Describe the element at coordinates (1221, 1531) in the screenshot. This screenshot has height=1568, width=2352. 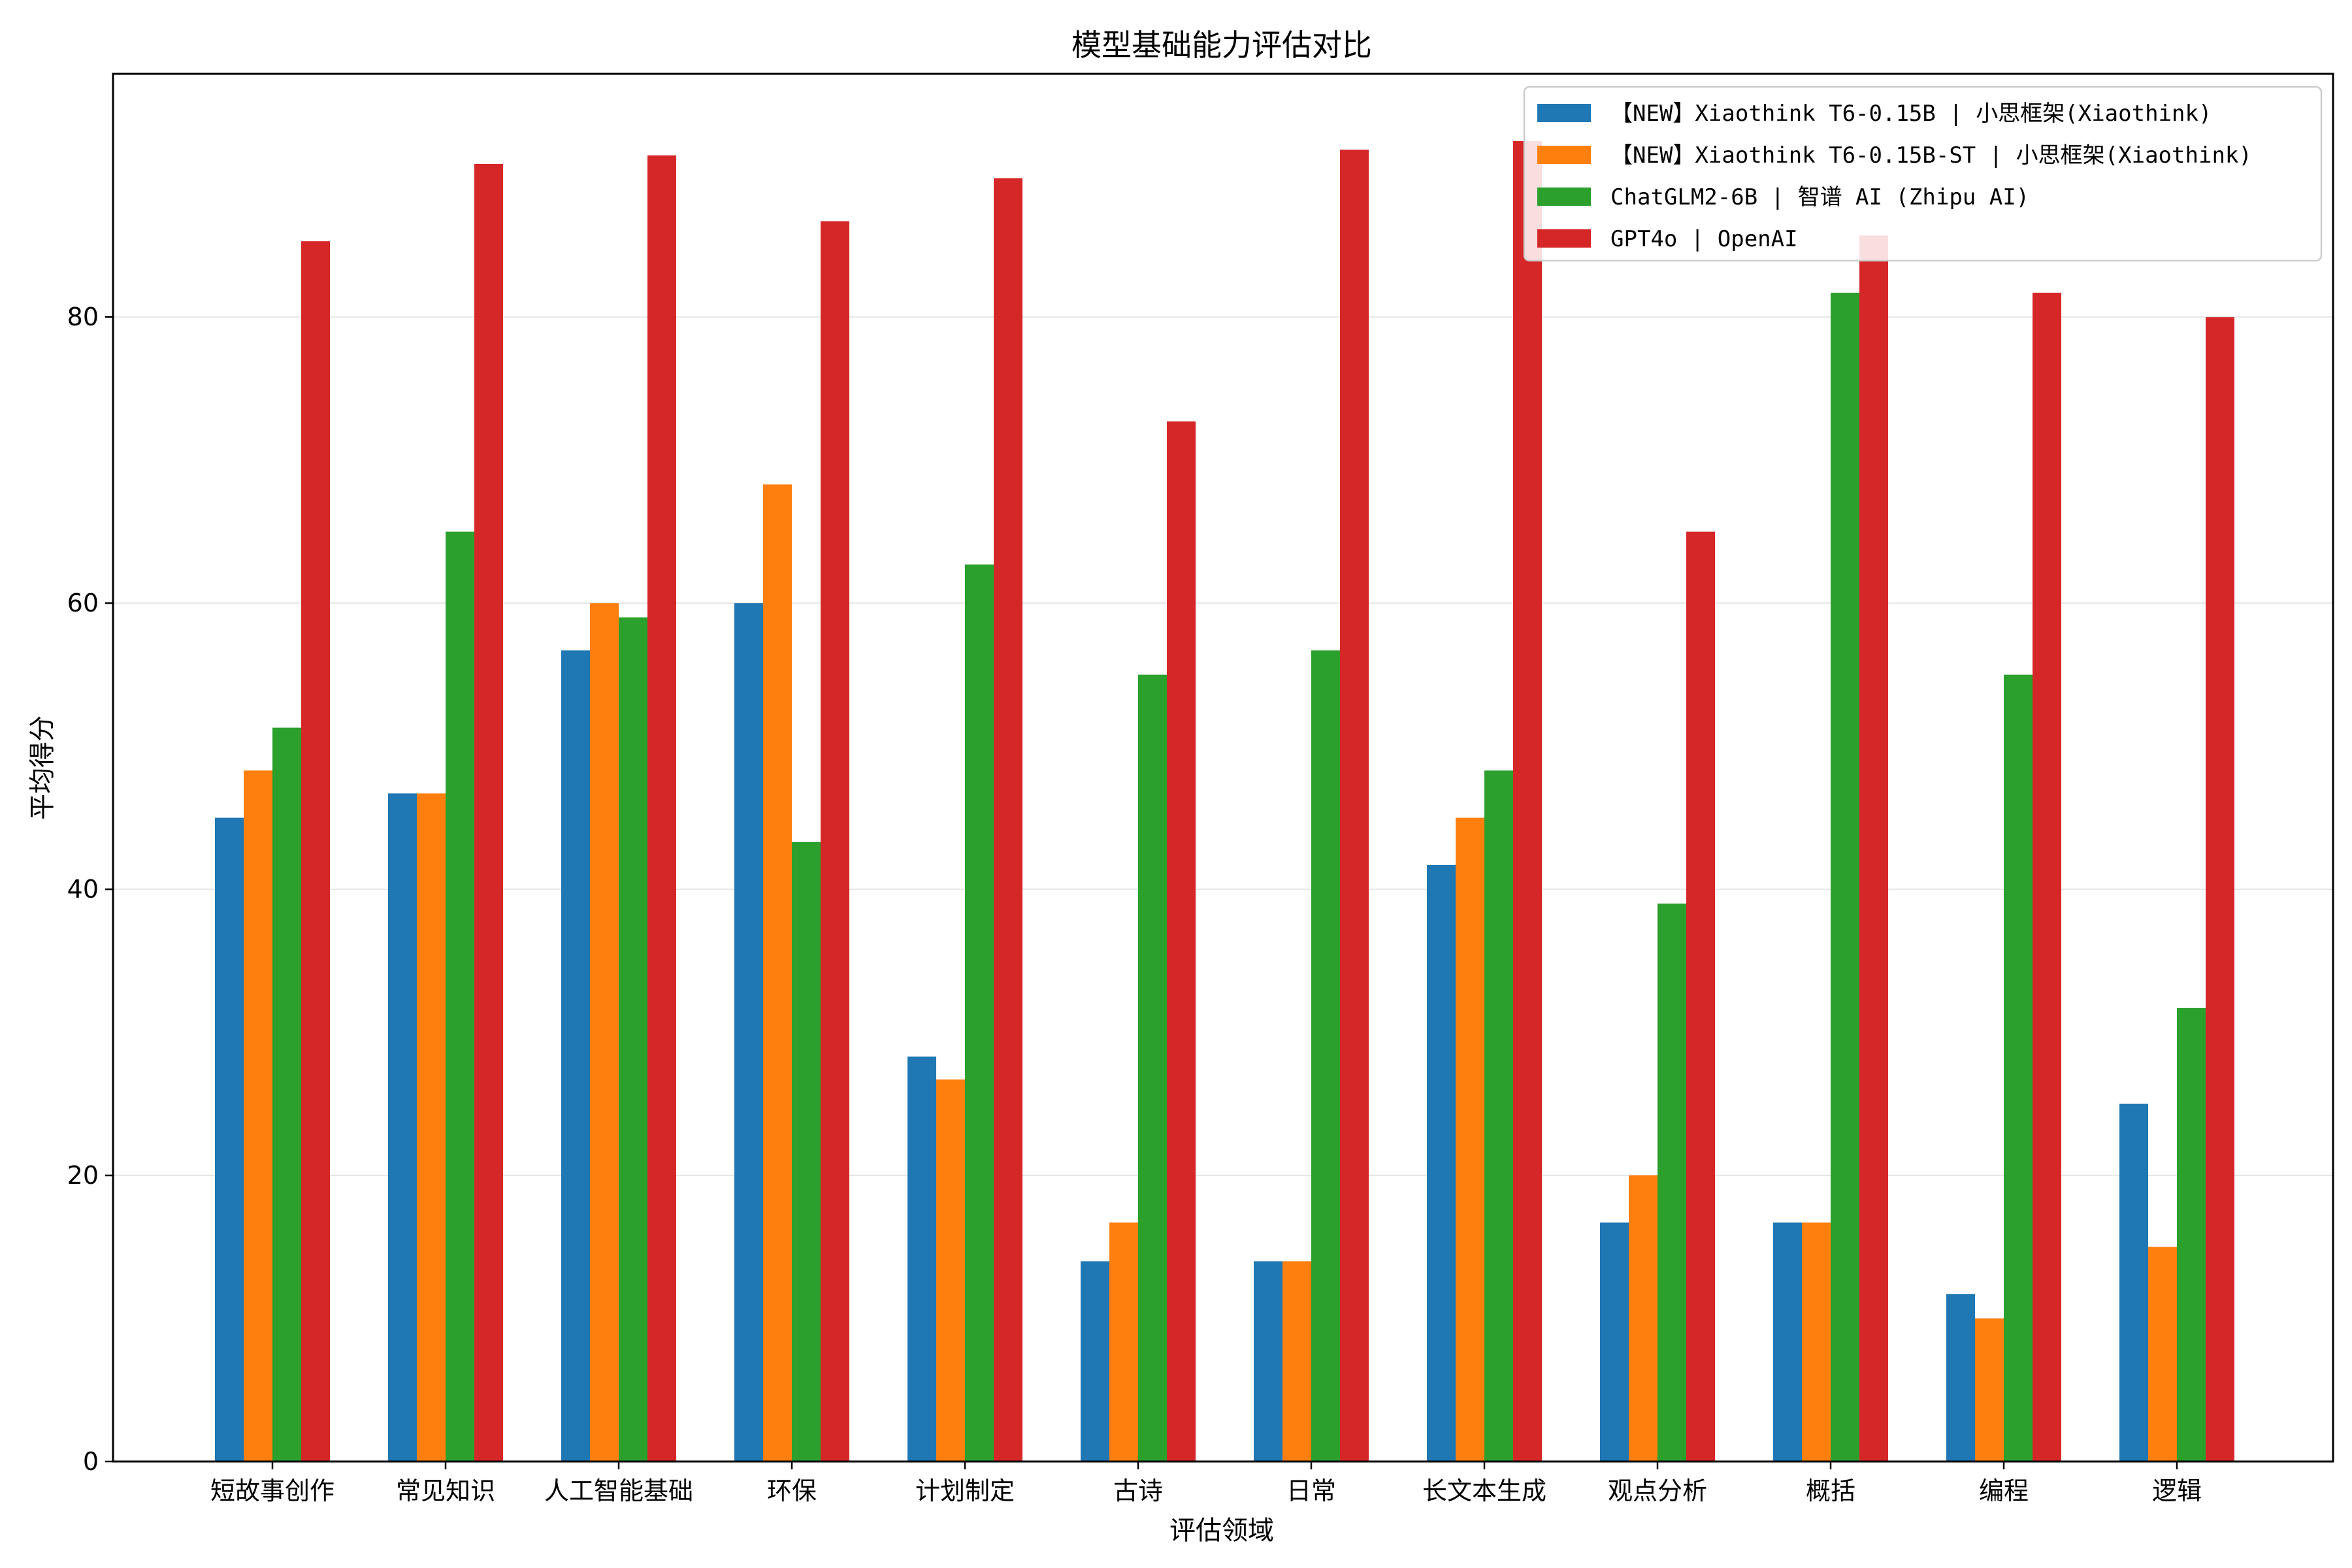
I see `x-axis-label: 评估领域` at that location.